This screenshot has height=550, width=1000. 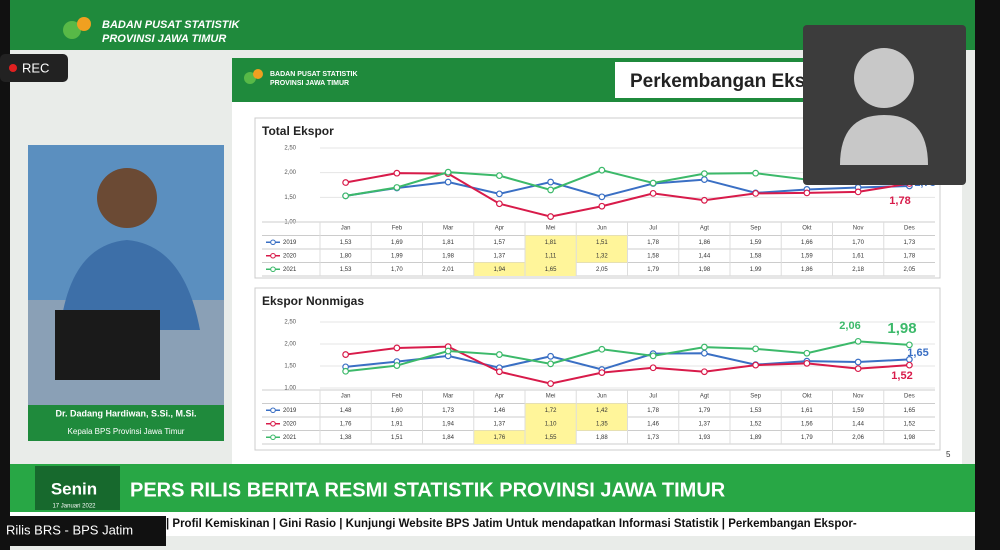 I want to click on table-cell: 1,94, so click(x=448, y=424).